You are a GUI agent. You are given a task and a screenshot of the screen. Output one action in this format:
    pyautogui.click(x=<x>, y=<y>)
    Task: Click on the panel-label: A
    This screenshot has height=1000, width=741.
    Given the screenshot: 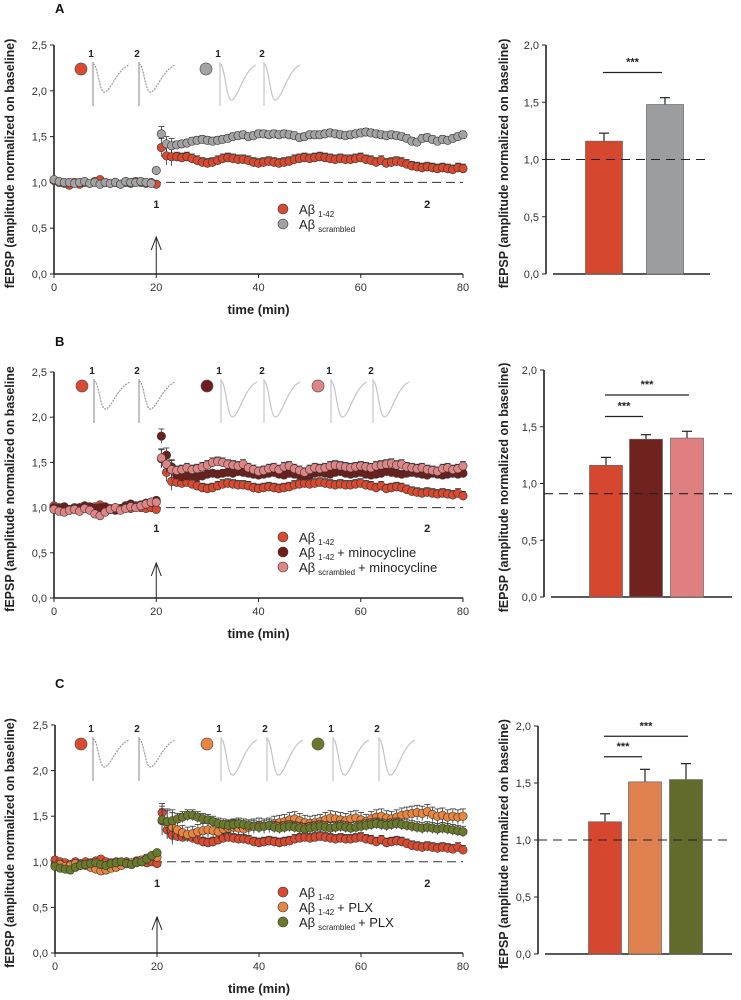 What is the action you would take?
    pyautogui.click(x=60, y=8)
    